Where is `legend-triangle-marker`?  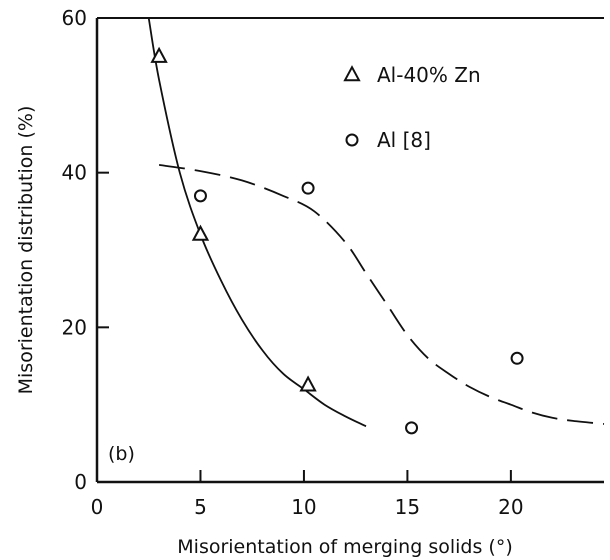 legend-triangle-marker is located at coordinates (352, 73).